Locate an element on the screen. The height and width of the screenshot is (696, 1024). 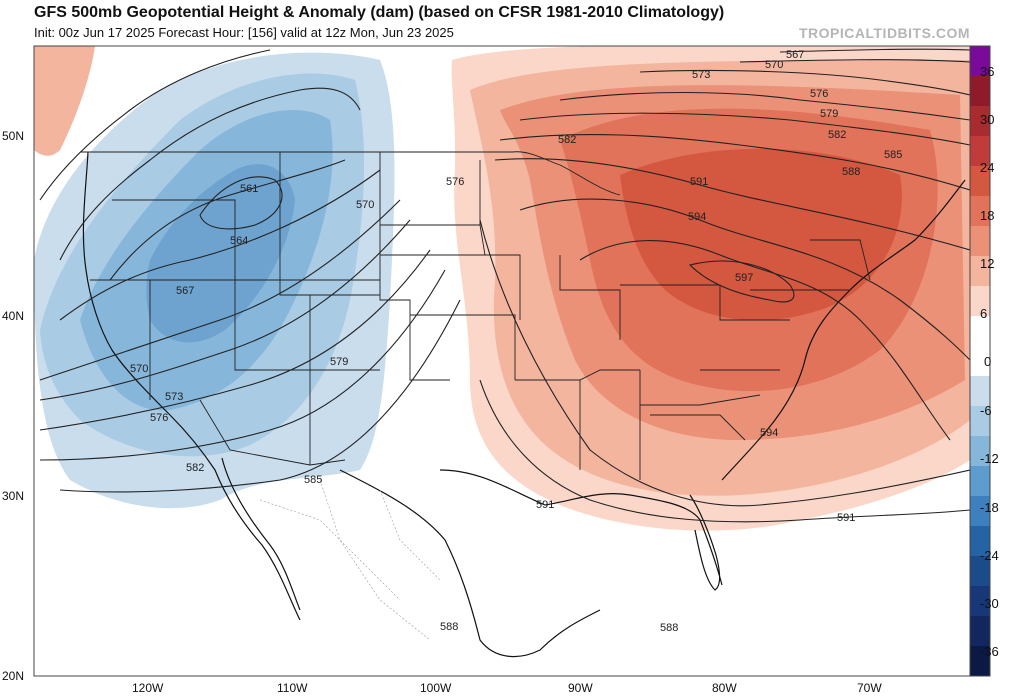
contour-label: 597 is located at coordinates (744, 278).